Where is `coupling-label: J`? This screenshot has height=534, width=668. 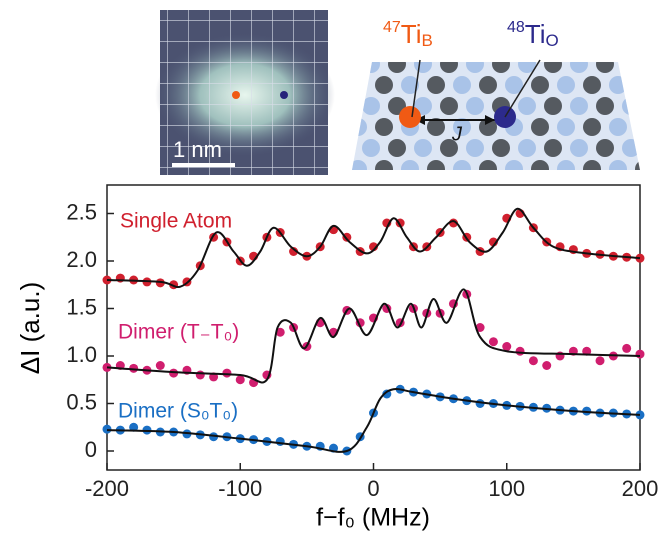 coupling-label: J is located at coordinates (457, 134).